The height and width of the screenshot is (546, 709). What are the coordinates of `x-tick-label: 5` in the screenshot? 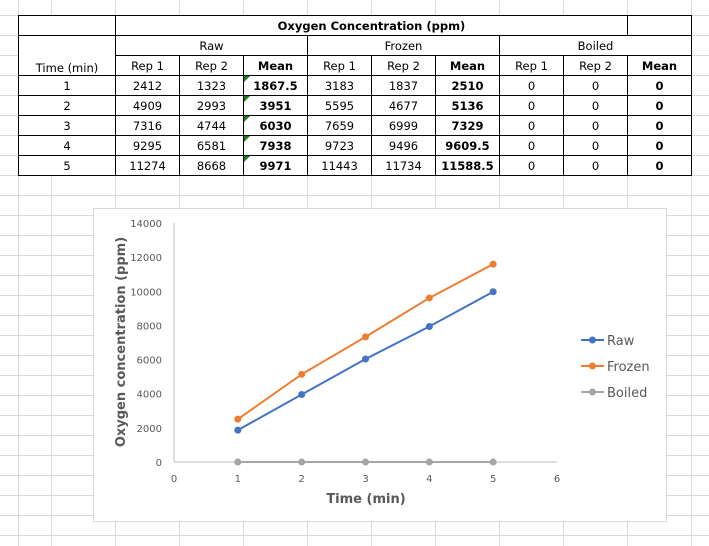 It's located at (493, 479).